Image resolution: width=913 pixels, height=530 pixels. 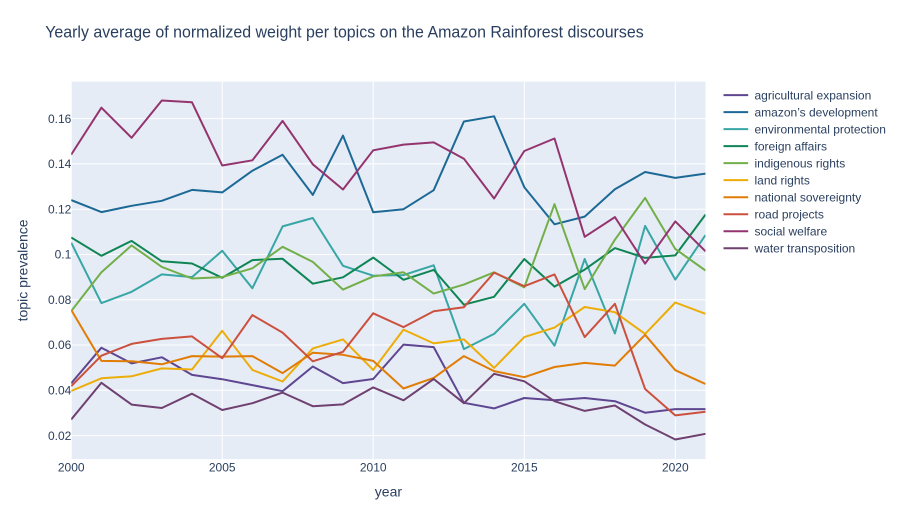 I want to click on svg-text: water transposition, so click(x=805, y=248).